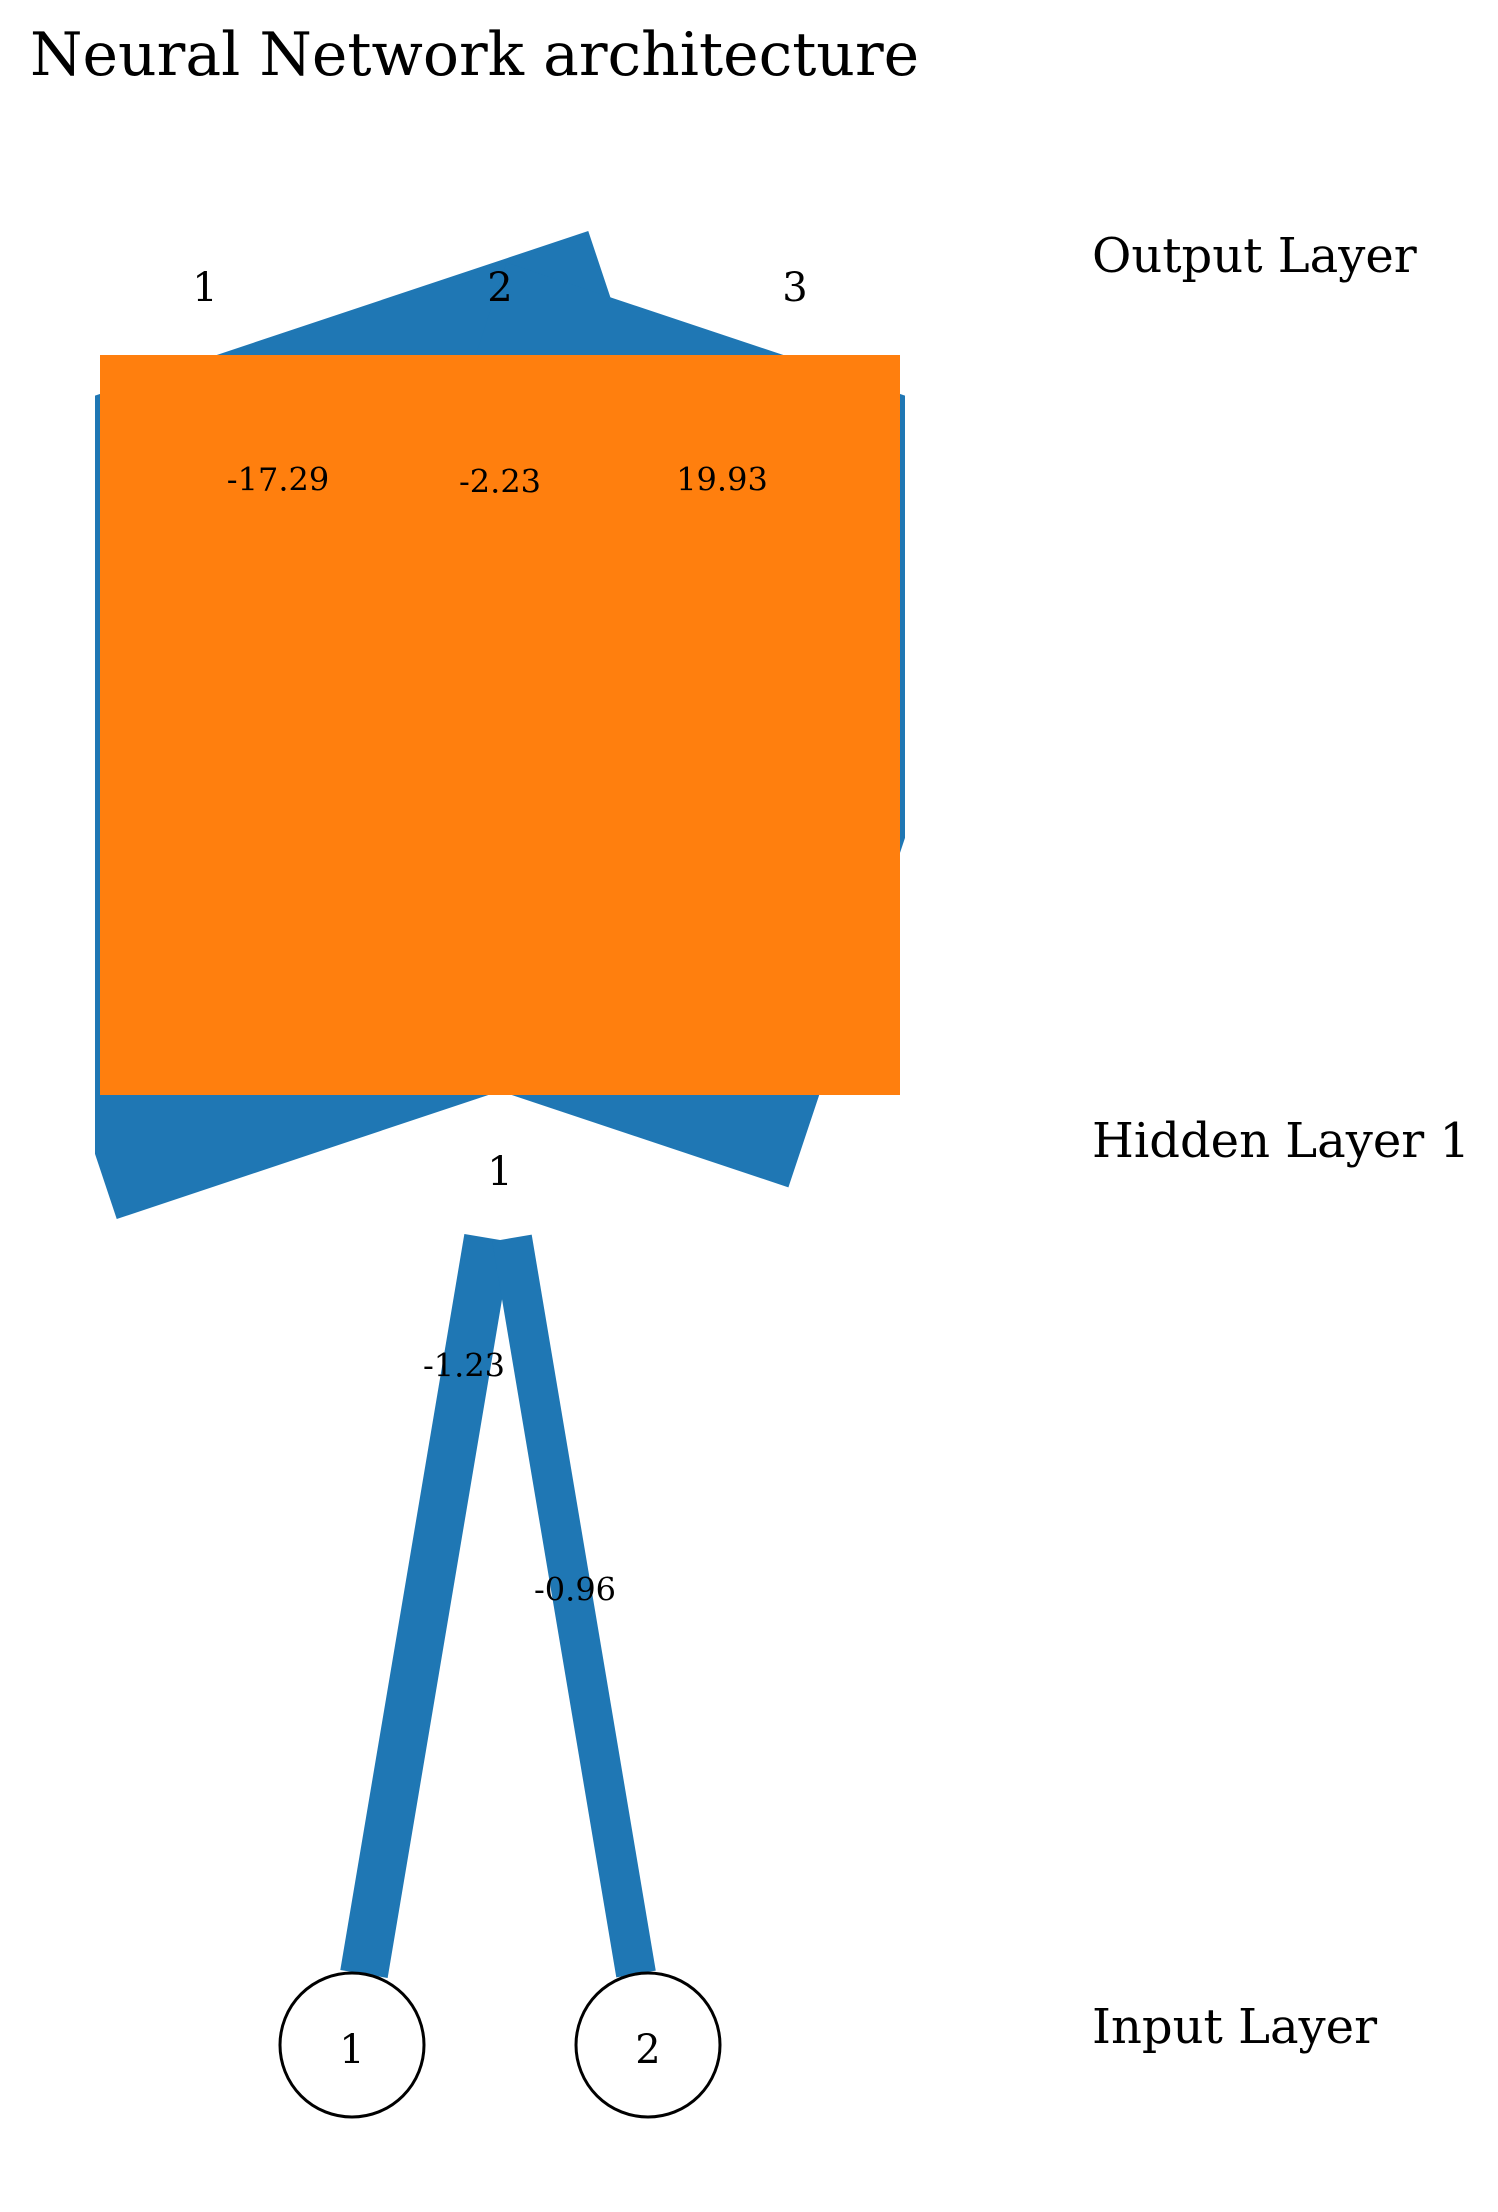  I want to click on connection-l0-n2-to-n1, so click(574, 1606).